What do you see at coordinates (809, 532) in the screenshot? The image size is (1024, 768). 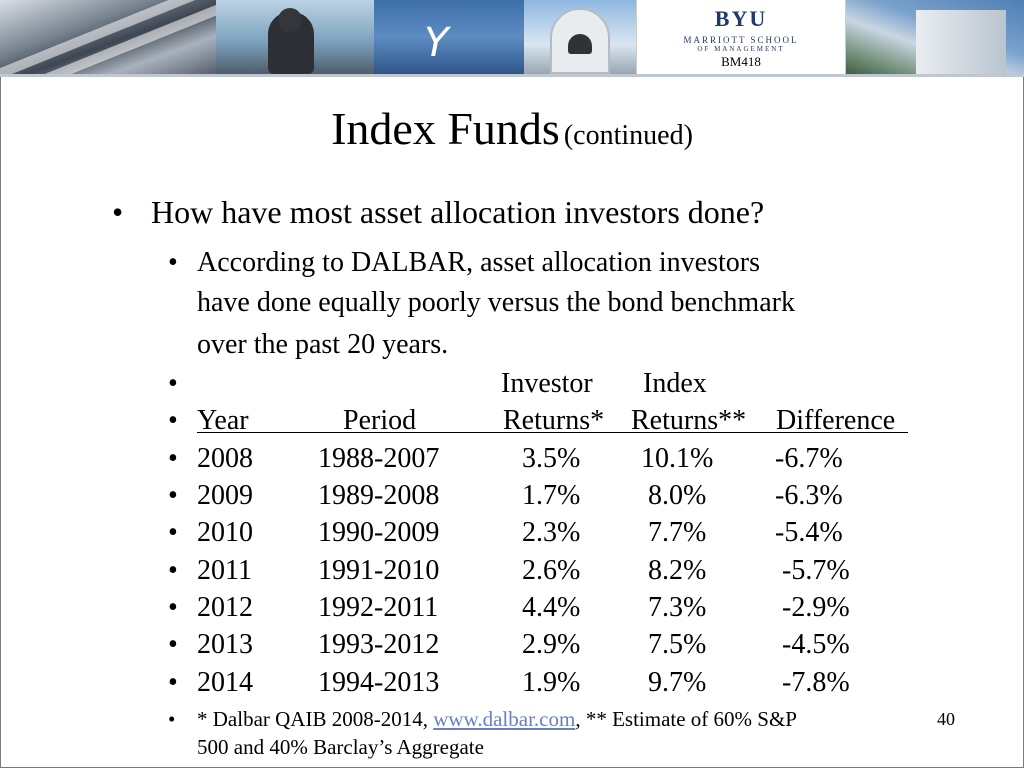 I see `cell-difference: -5.4%` at bounding box center [809, 532].